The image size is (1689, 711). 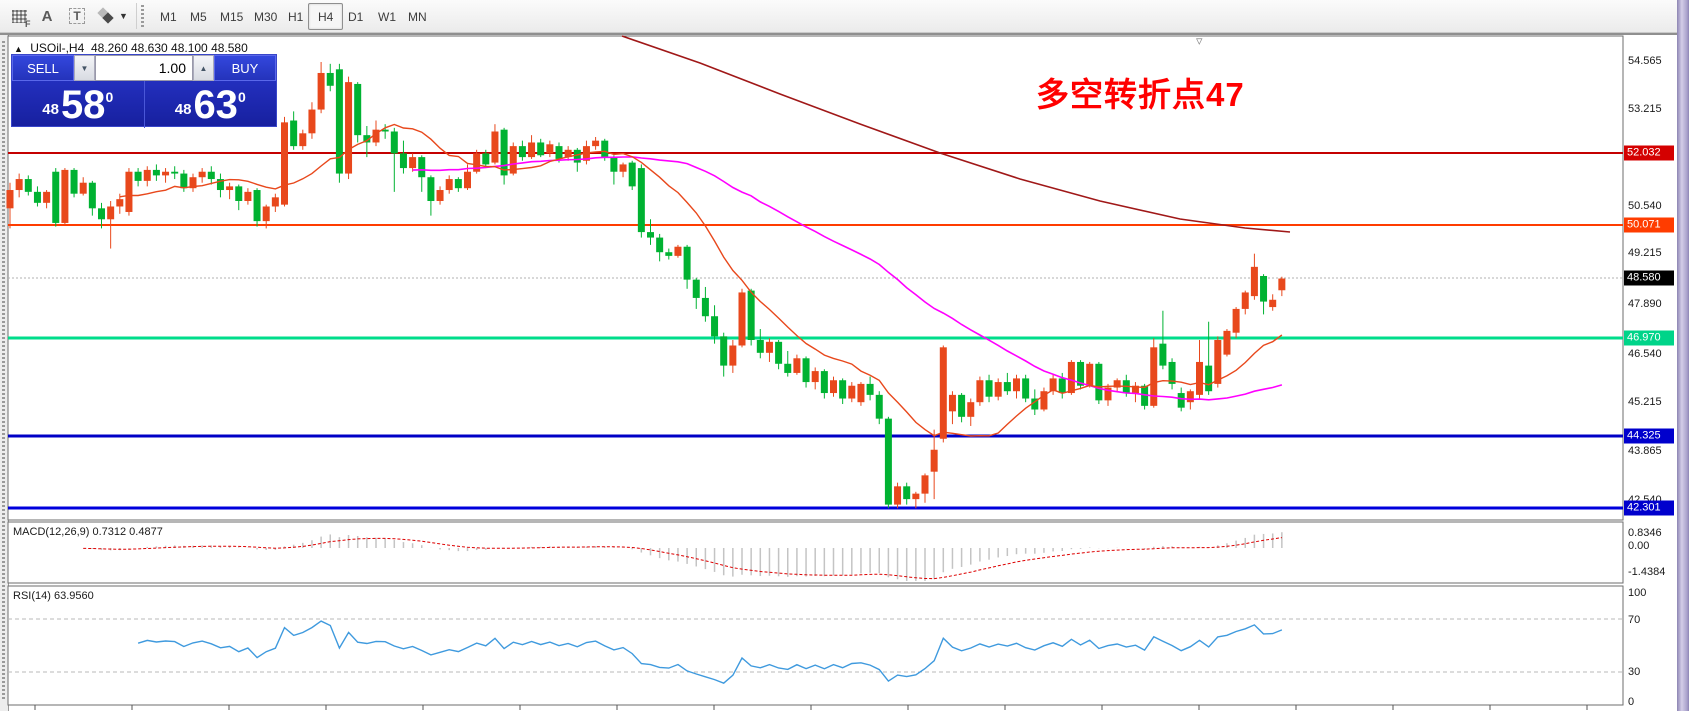 What do you see at coordinates (1645, 61) in the screenshot?
I see `axis-label: 54.565` at bounding box center [1645, 61].